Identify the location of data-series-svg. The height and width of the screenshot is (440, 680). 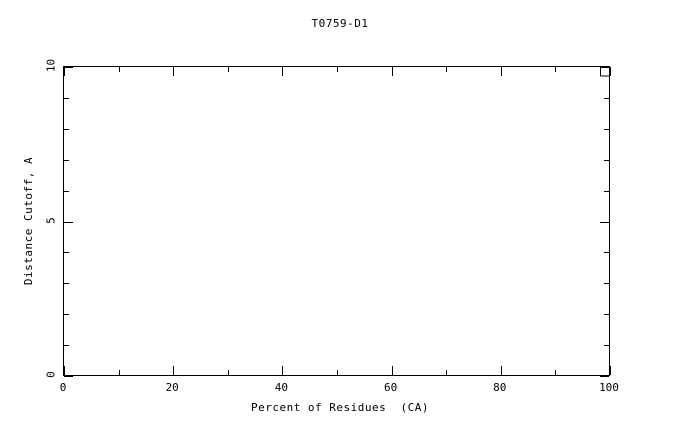
(604, 72).